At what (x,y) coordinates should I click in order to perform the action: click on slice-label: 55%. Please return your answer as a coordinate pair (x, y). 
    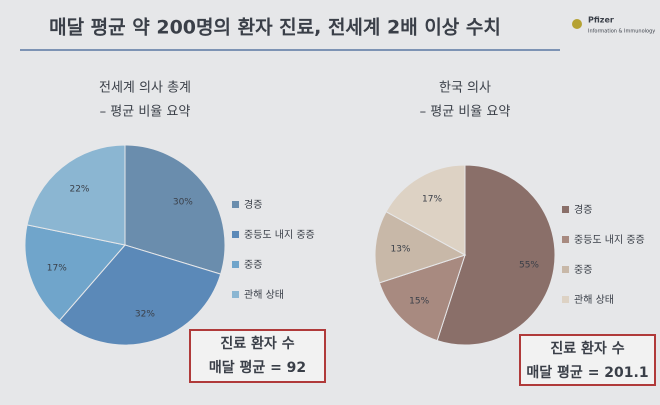
    Looking at the image, I should click on (529, 266).